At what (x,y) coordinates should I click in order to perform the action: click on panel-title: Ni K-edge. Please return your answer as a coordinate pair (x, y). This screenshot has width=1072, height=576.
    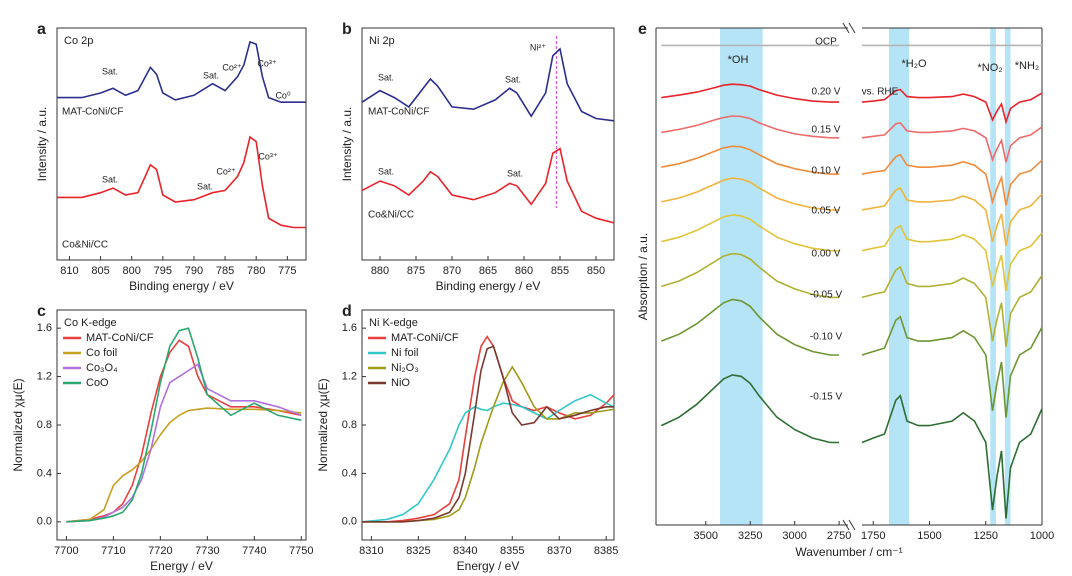
    Looking at the image, I should click on (393, 323).